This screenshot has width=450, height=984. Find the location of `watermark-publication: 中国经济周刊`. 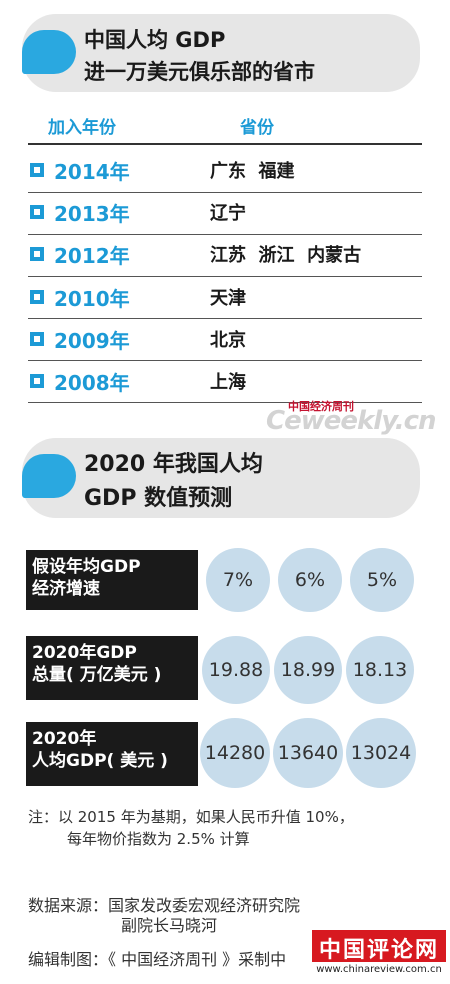

watermark-publication: 中国经济周刊 is located at coordinates (321, 406).